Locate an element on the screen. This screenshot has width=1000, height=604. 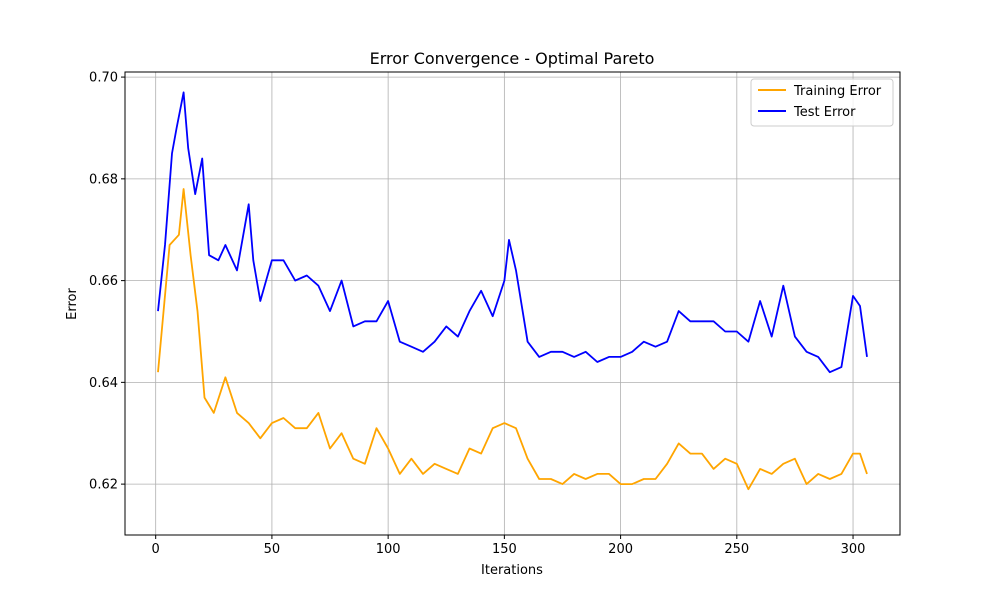
x-axis-ticks: 0 50 100 150 200 250 300 is located at coordinates (509, 546).